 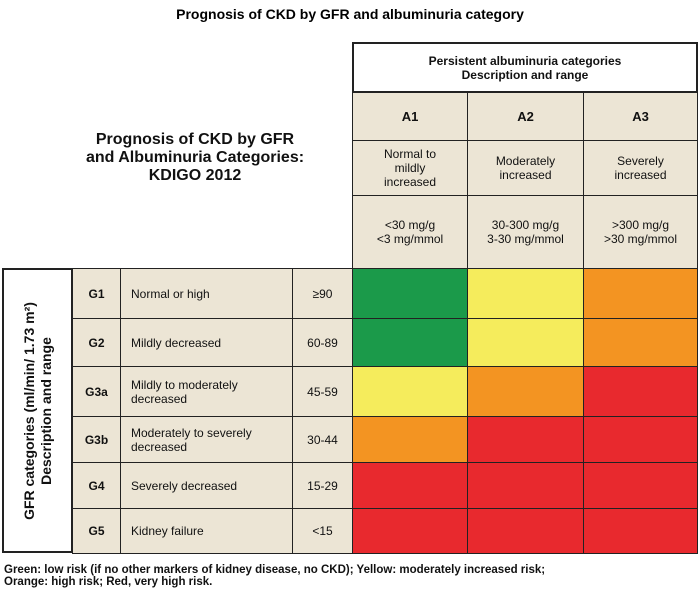 What do you see at coordinates (206, 531) in the screenshot?
I see `gfr-description: Kidney failure` at bounding box center [206, 531].